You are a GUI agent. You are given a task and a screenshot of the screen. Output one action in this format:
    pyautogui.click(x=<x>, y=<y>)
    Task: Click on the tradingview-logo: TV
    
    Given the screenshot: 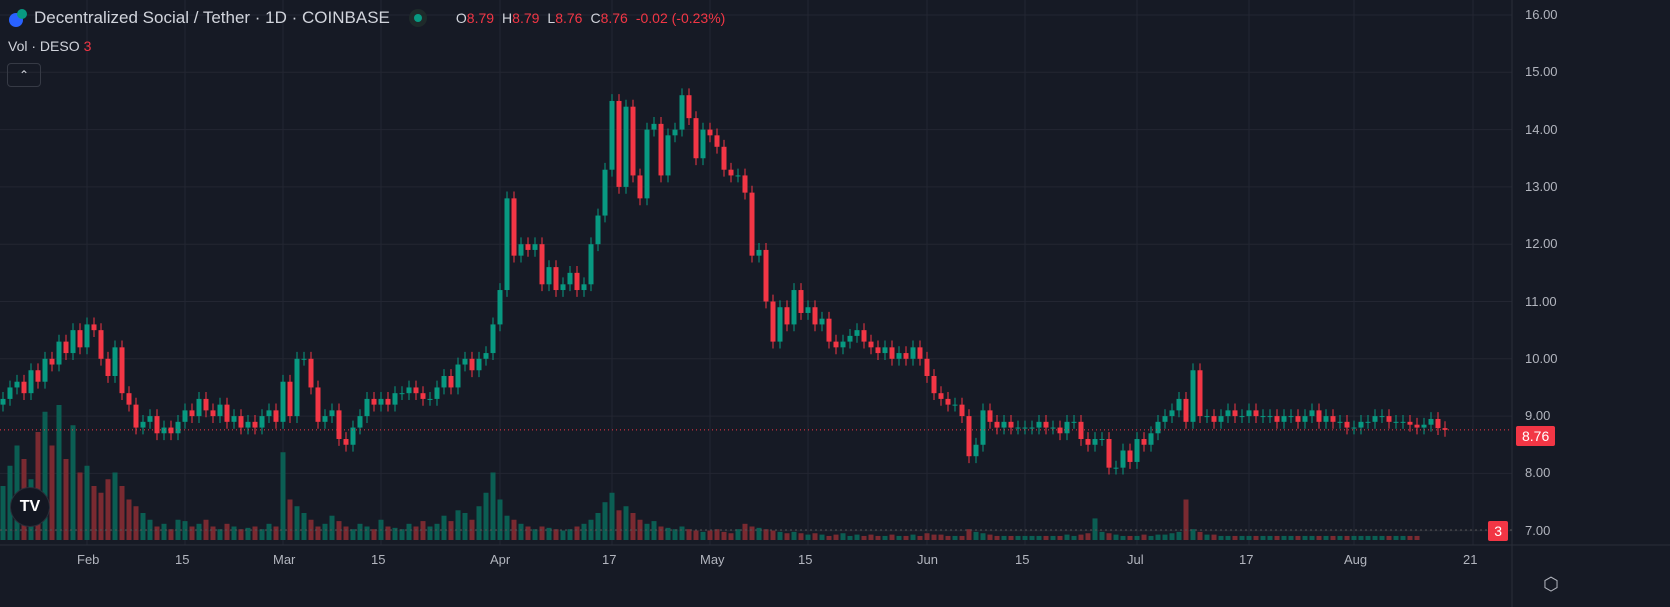 What is the action you would take?
    pyautogui.click(x=30, y=507)
    